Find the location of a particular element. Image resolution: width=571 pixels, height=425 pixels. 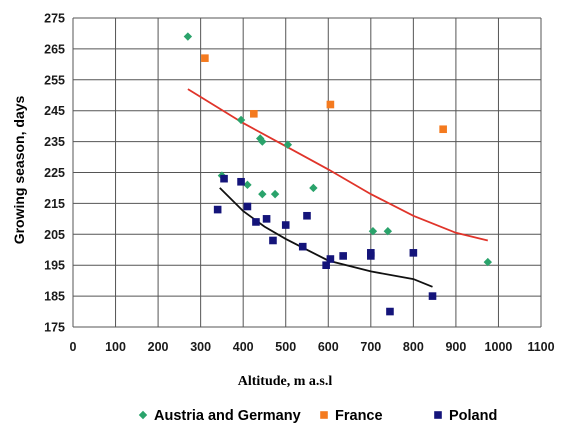

y-tick-label: 195 is located at coordinates (54, 266).